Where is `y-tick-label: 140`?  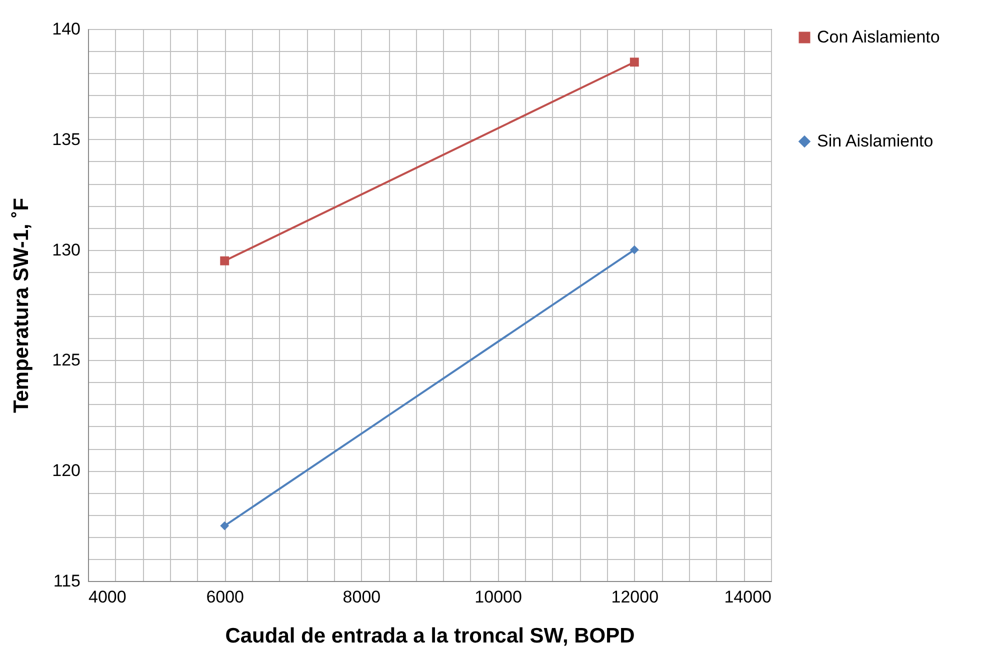 y-tick-label: 140 is located at coordinates (66, 29).